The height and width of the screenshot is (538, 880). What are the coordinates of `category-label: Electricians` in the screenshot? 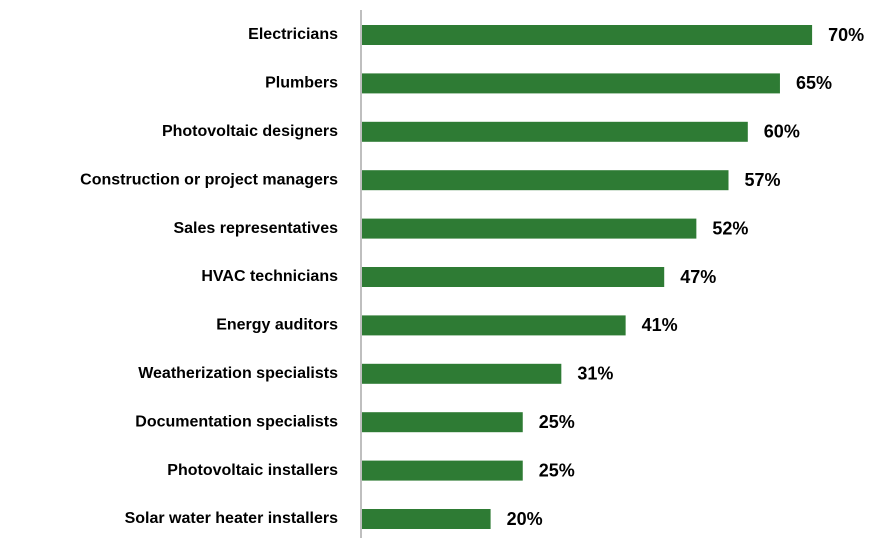 It's located at (293, 34).